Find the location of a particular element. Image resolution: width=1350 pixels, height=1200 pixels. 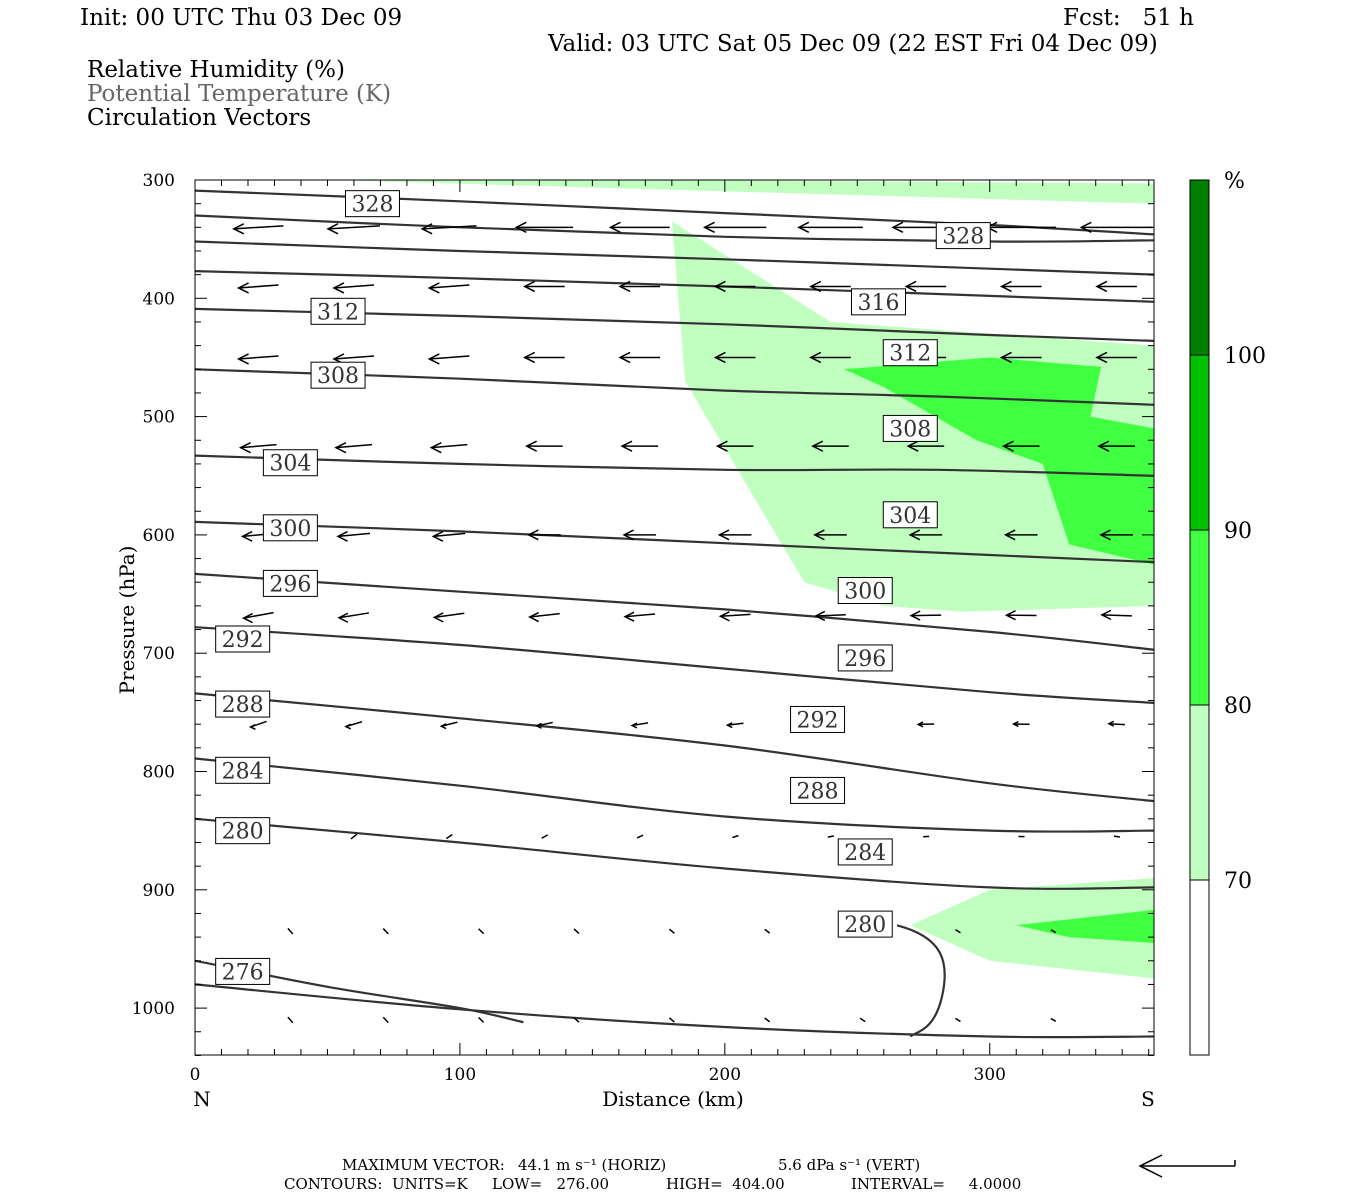

contour-label-text: 280 is located at coordinates (243, 832).